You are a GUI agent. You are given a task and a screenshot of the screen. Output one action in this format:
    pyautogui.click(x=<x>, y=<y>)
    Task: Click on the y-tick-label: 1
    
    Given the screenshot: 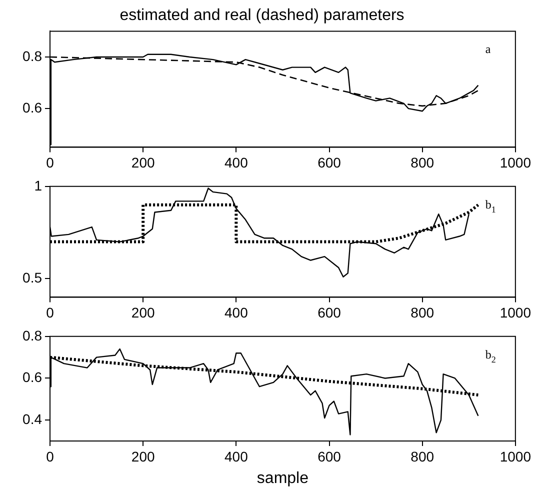 What is the action you would take?
    pyautogui.click(x=38, y=185)
    